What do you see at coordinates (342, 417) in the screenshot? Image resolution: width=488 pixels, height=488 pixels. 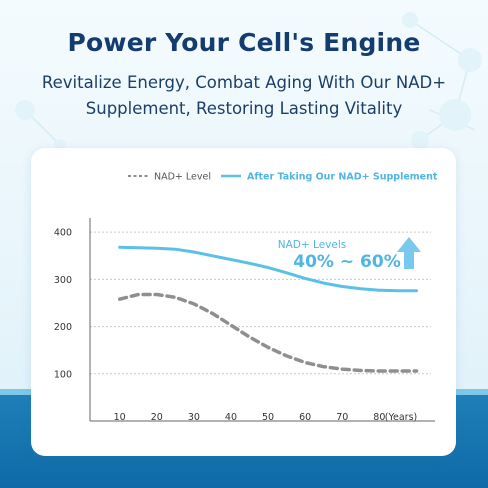 I see `x-tick-70: 70` at bounding box center [342, 417].